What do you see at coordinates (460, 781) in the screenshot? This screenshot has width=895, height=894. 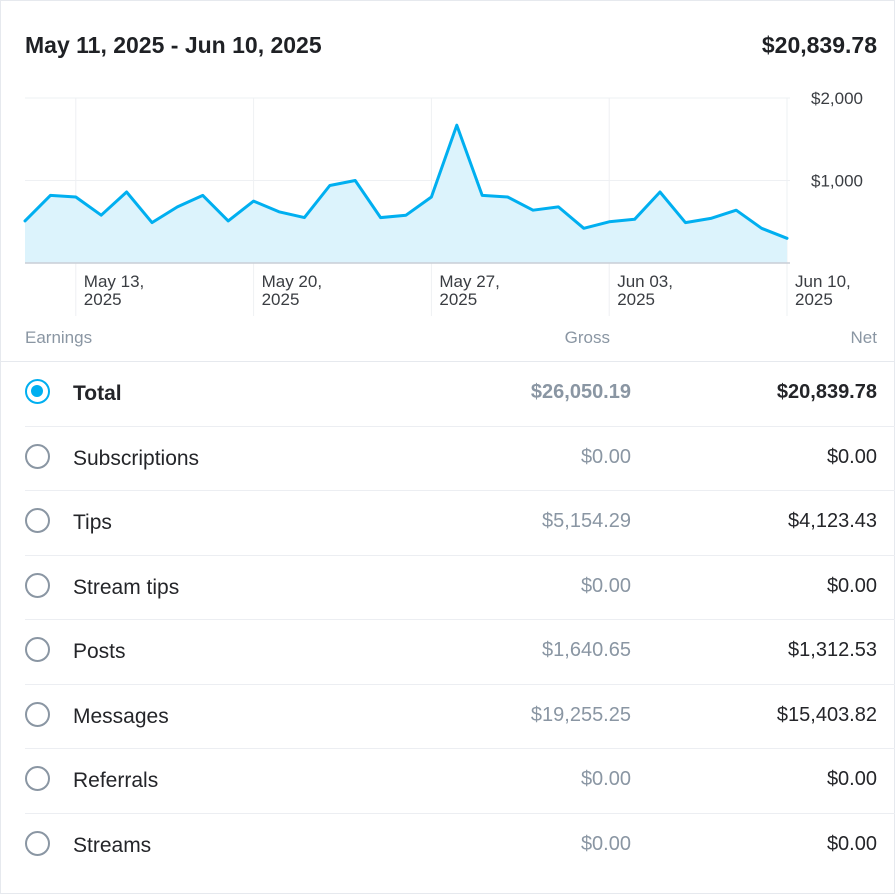 I see `earnings-row-referrals: Referrals $0.00 $0.00` at bounding box center [460, 781].